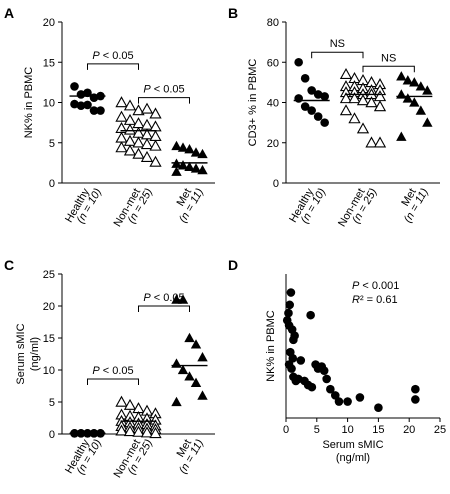  Describe the element at coordinates (347, 430) in the screenshot. I see `x-tick-label: 10` at that location.